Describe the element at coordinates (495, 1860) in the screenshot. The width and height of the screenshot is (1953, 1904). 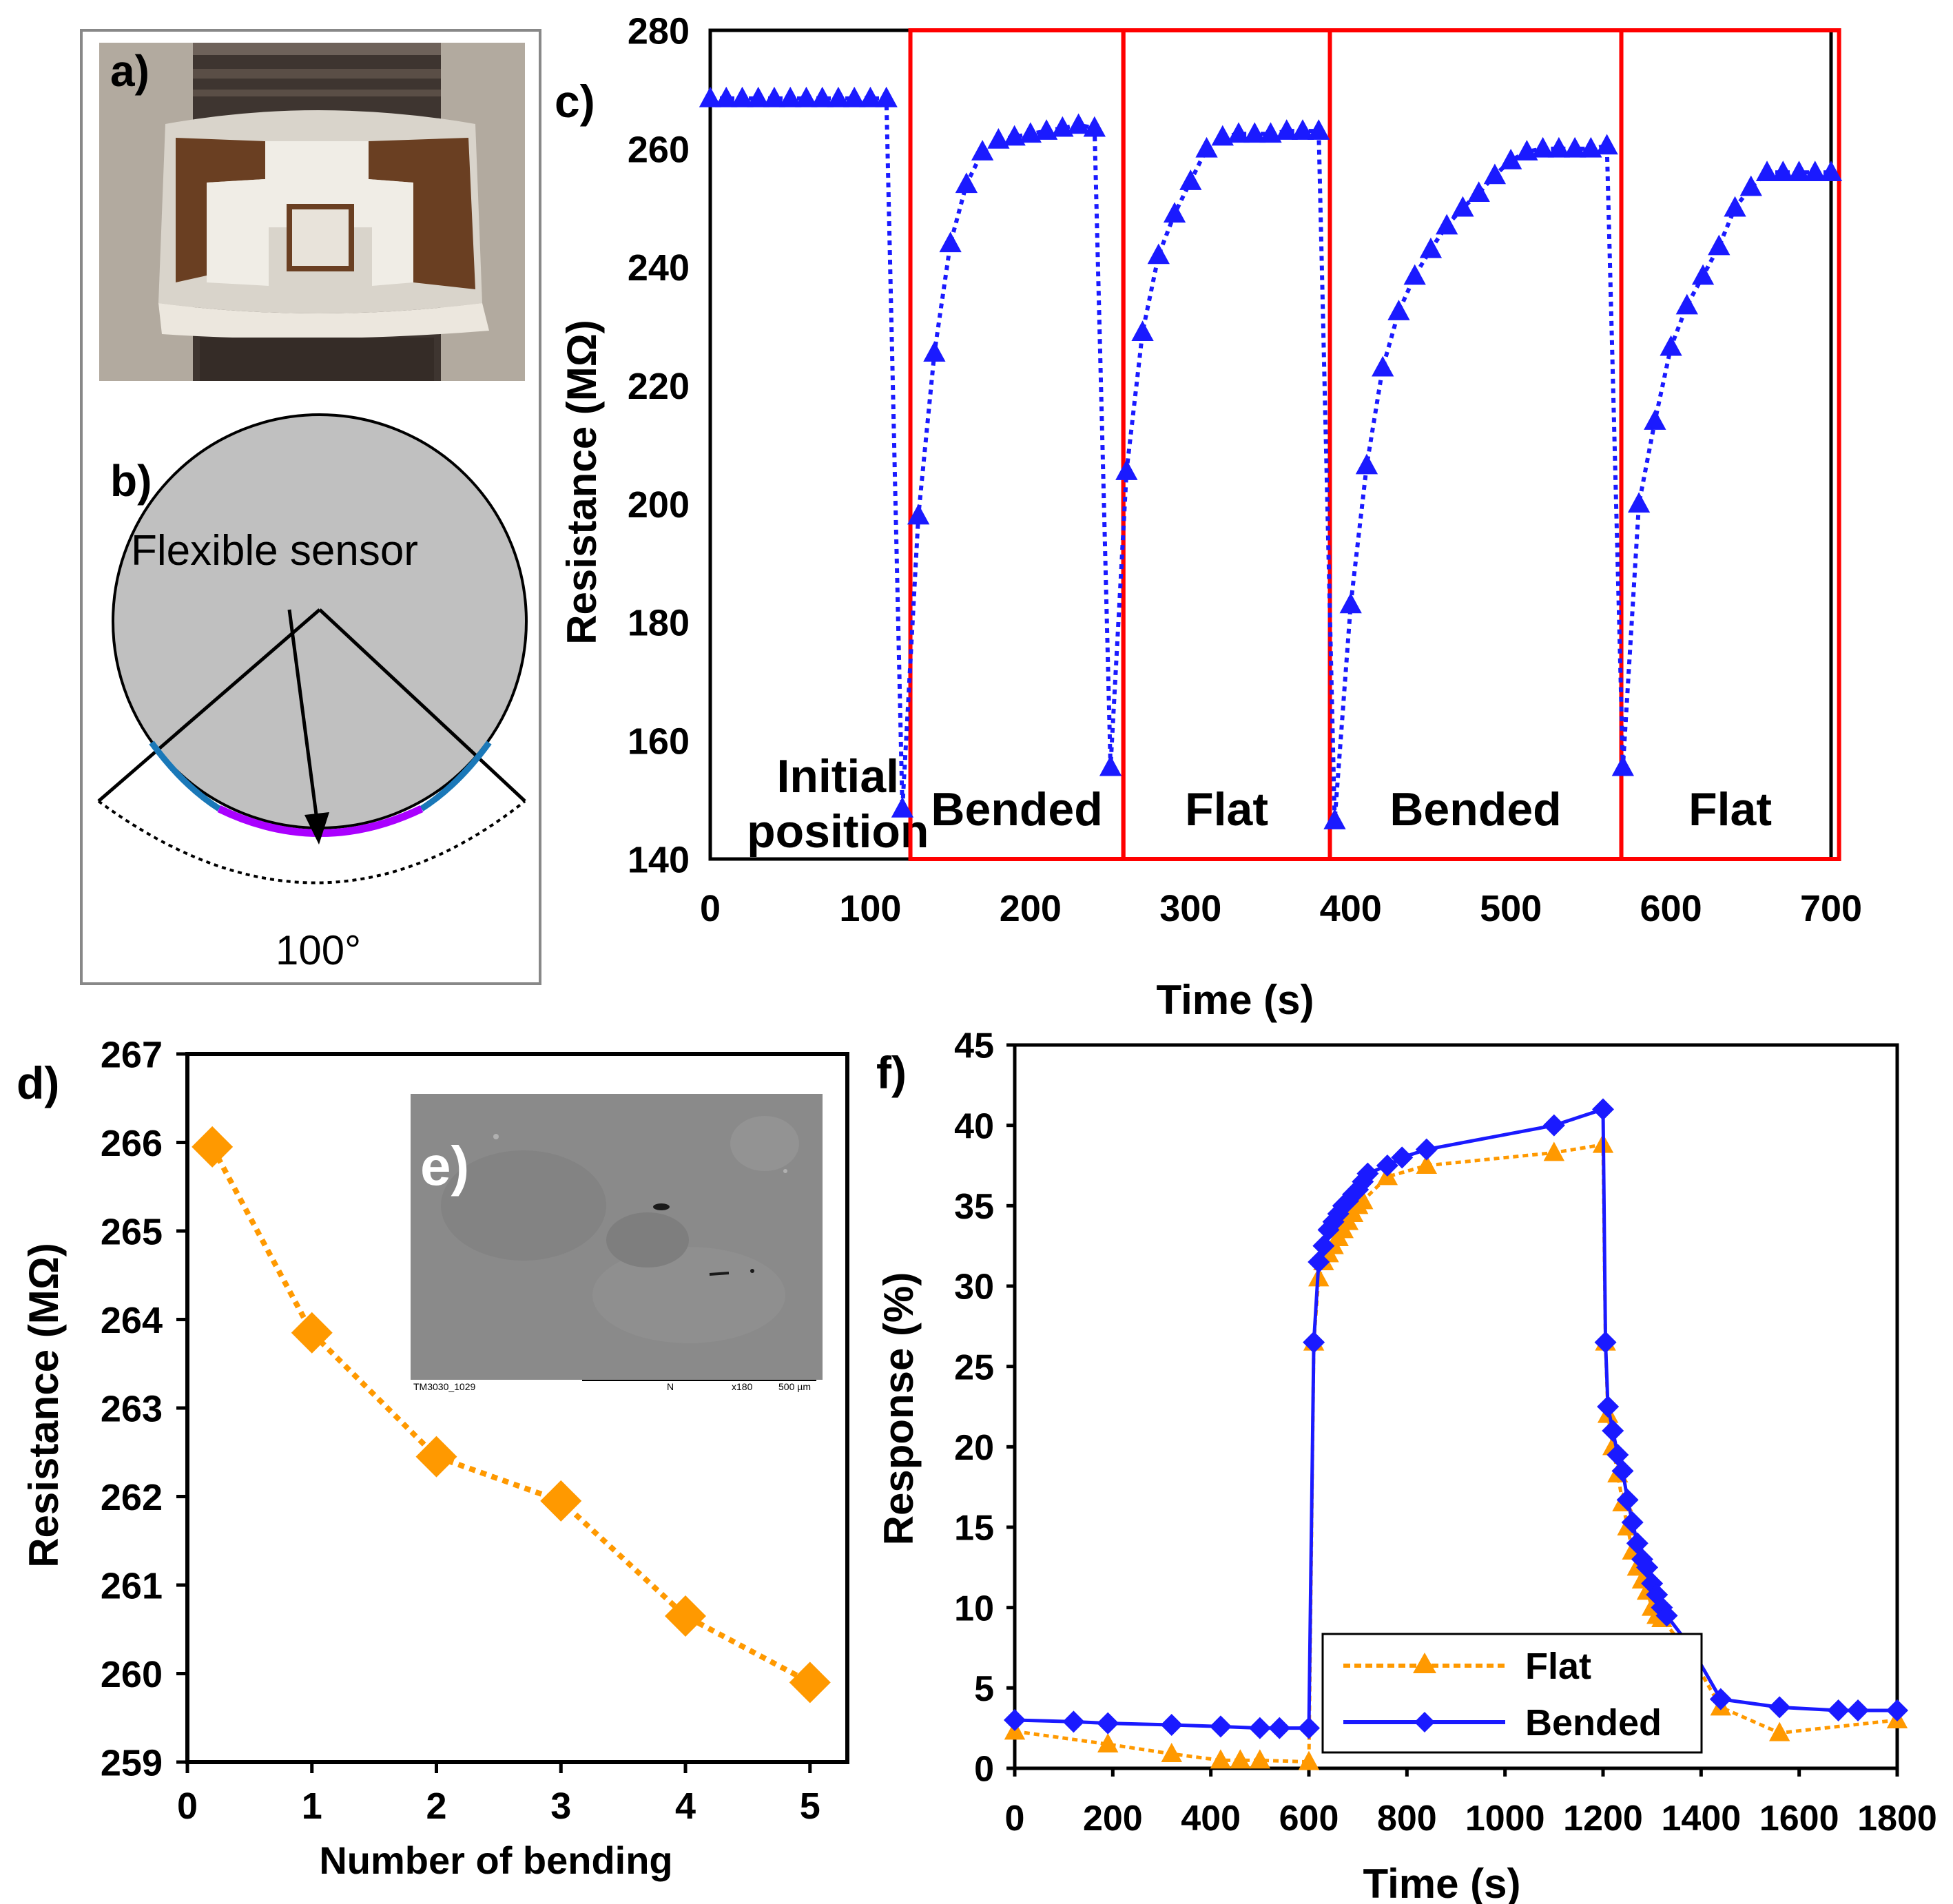
I see `chart-d-xlabel: Number of bending` at that location.